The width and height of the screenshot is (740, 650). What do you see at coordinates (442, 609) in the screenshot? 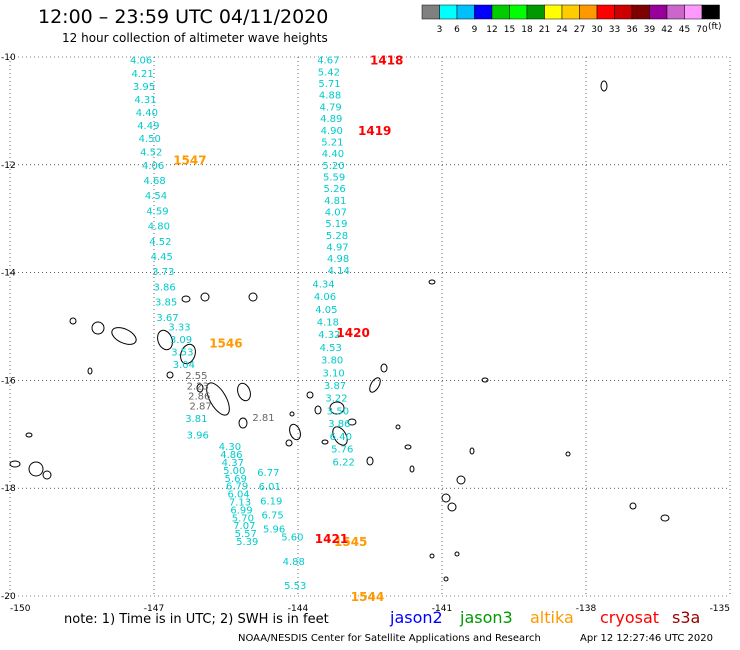
I see `x-tick-label: -141` at bounding box center [442, 609].